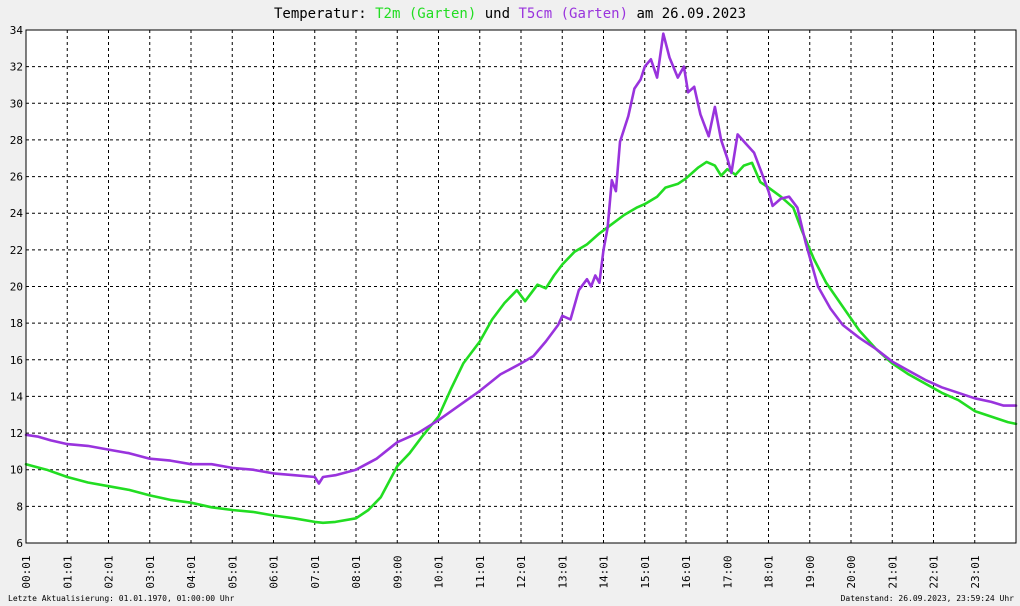  I want to click on y-tick-label: 8, so click(19, 506).